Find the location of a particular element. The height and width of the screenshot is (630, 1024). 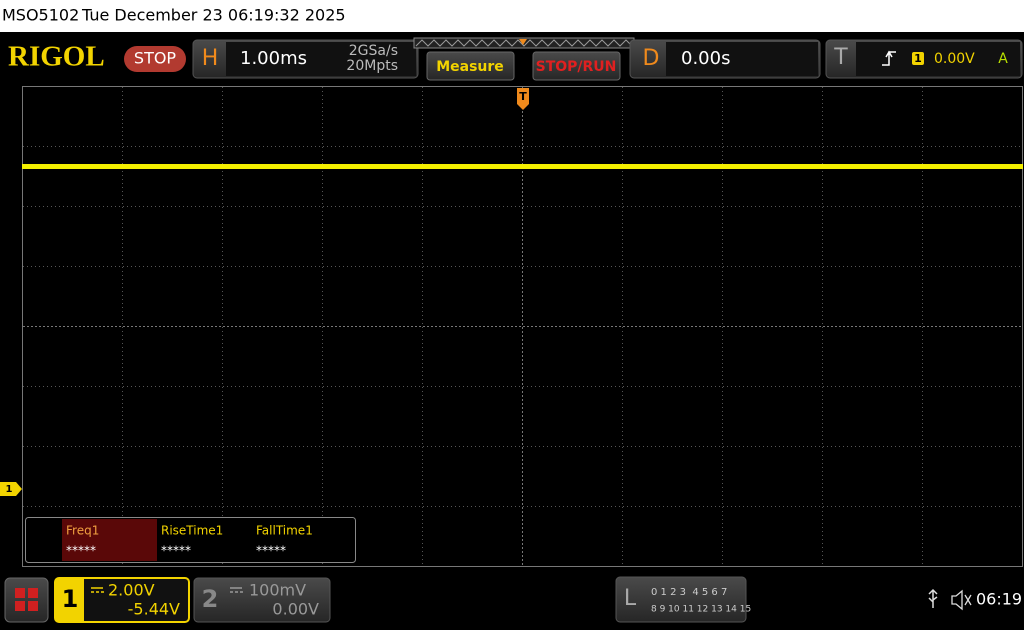

sample-rate: 2GSa/s is located at coordinates (373, 51).